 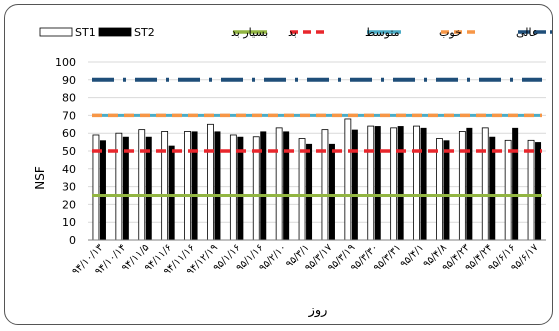 I want to click on y-tick-label: 20, so click(x=69, y=204).